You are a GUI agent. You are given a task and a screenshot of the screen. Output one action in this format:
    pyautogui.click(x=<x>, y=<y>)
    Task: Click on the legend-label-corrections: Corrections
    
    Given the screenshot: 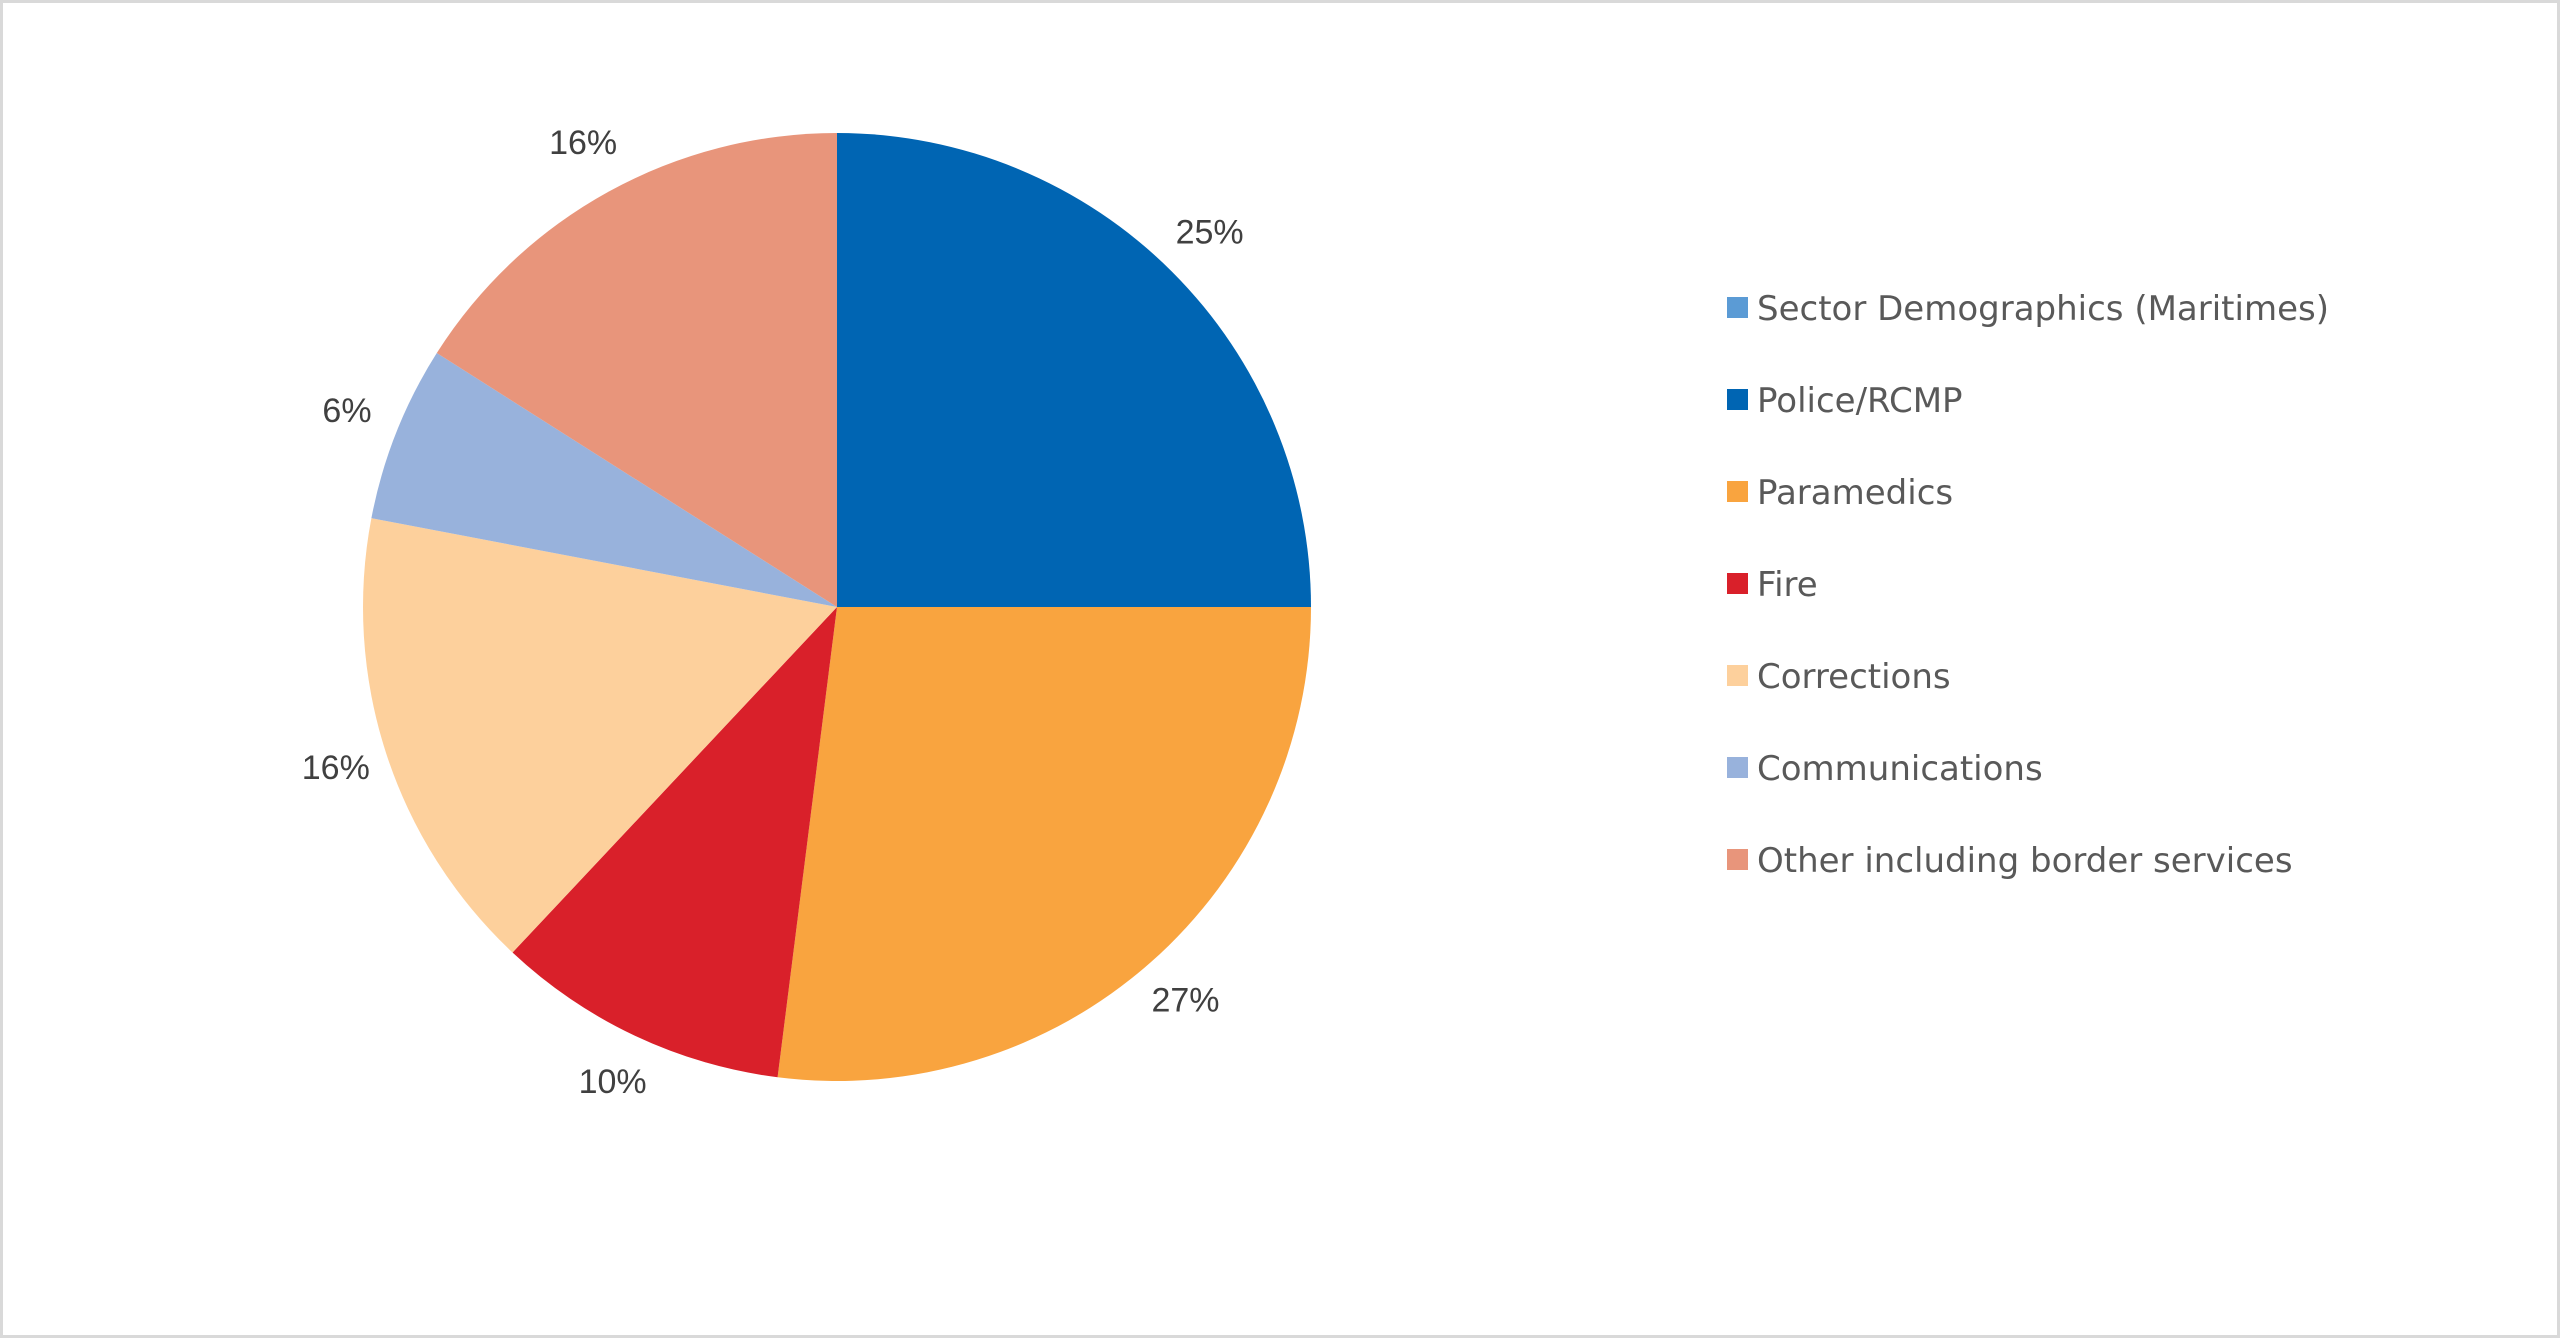 What is the action you would take?
    pyautogui.click(x=1854, y=677)
    